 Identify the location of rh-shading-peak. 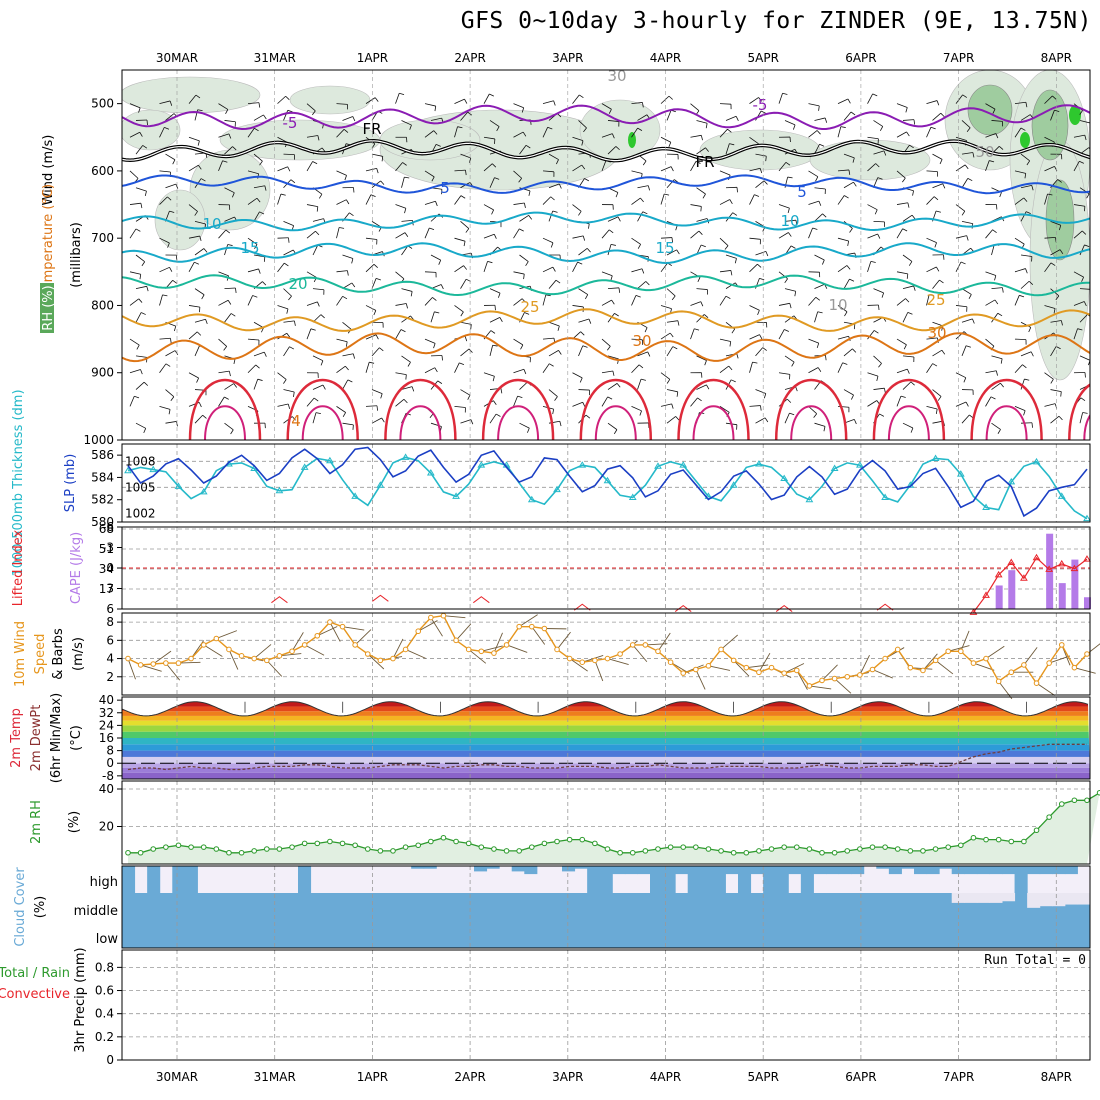
(1025, 140).